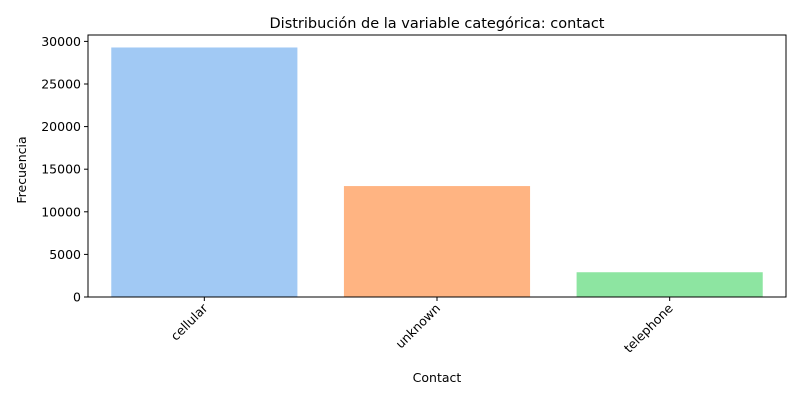  I want to click on x-ticks-group: cellular unknown telephone, so click(422, 326).